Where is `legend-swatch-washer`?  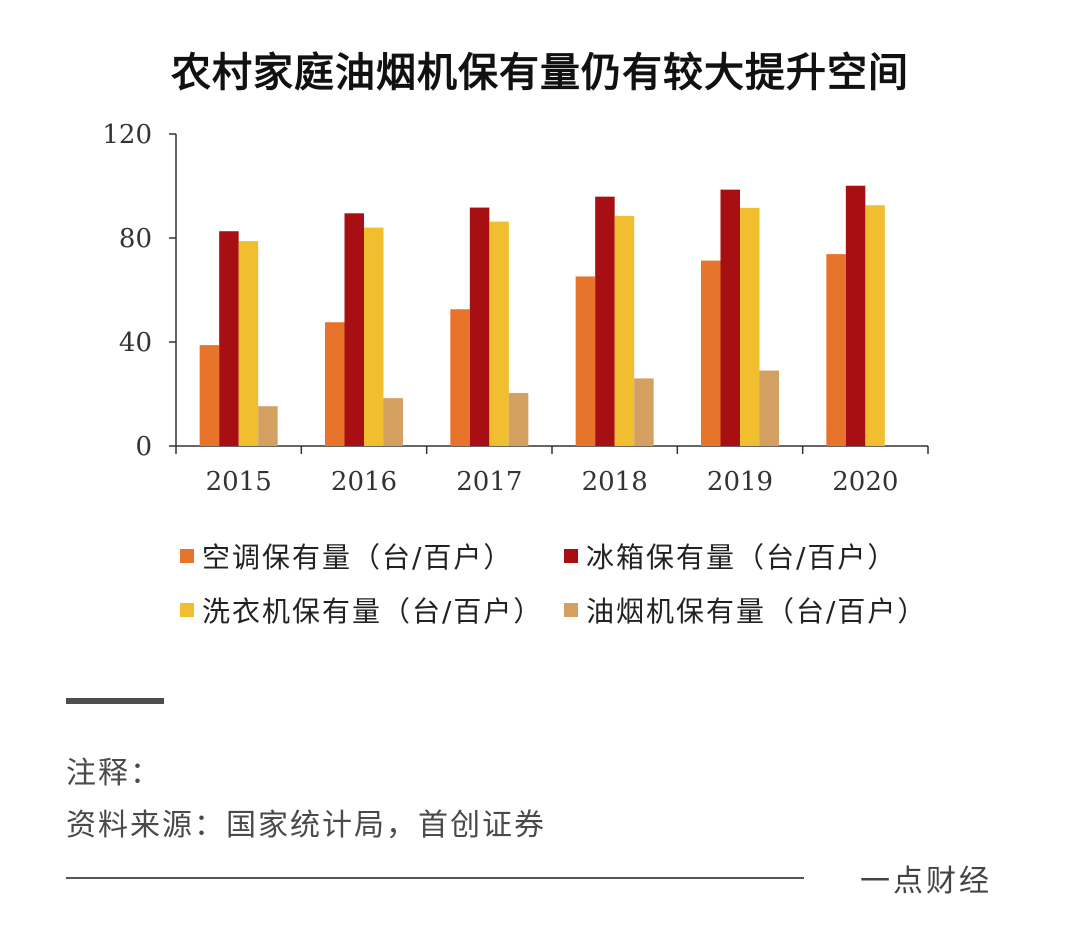
legend-swatch-washer is located at coordinates (187, 610).